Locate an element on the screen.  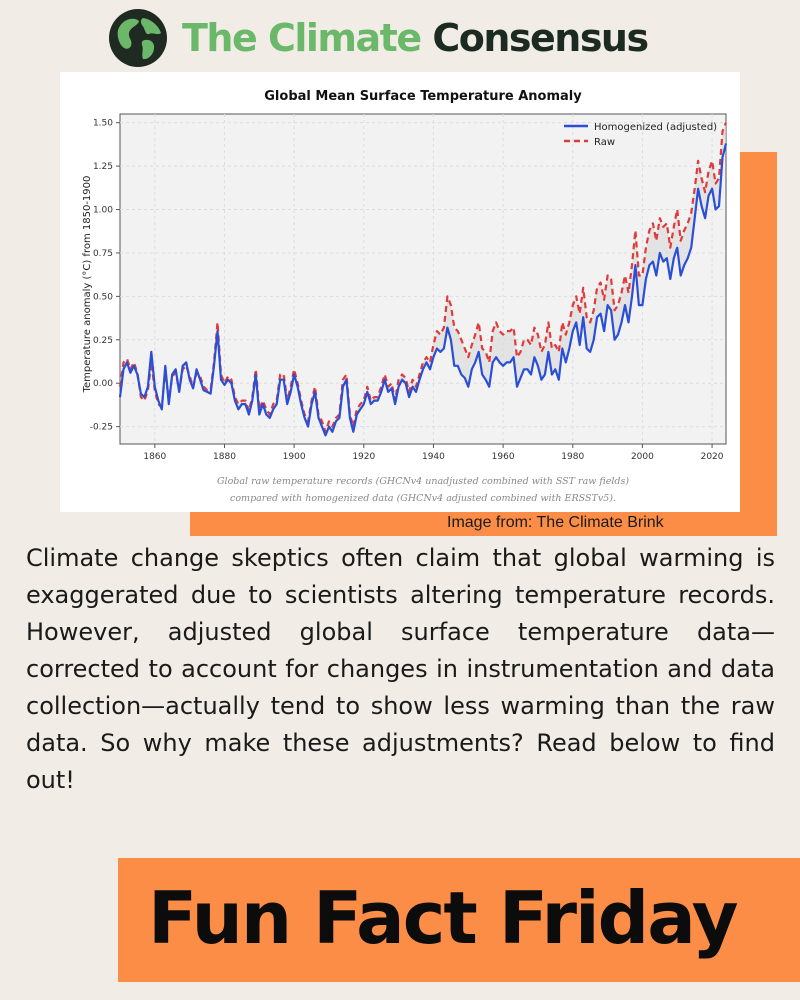
header: The Climate Consensus is located at coordinates (378, 38).